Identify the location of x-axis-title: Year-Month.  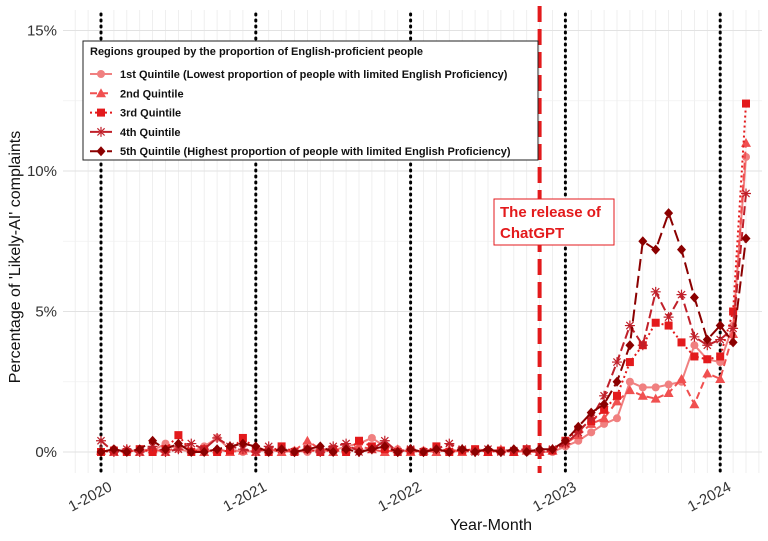
(491, 525).